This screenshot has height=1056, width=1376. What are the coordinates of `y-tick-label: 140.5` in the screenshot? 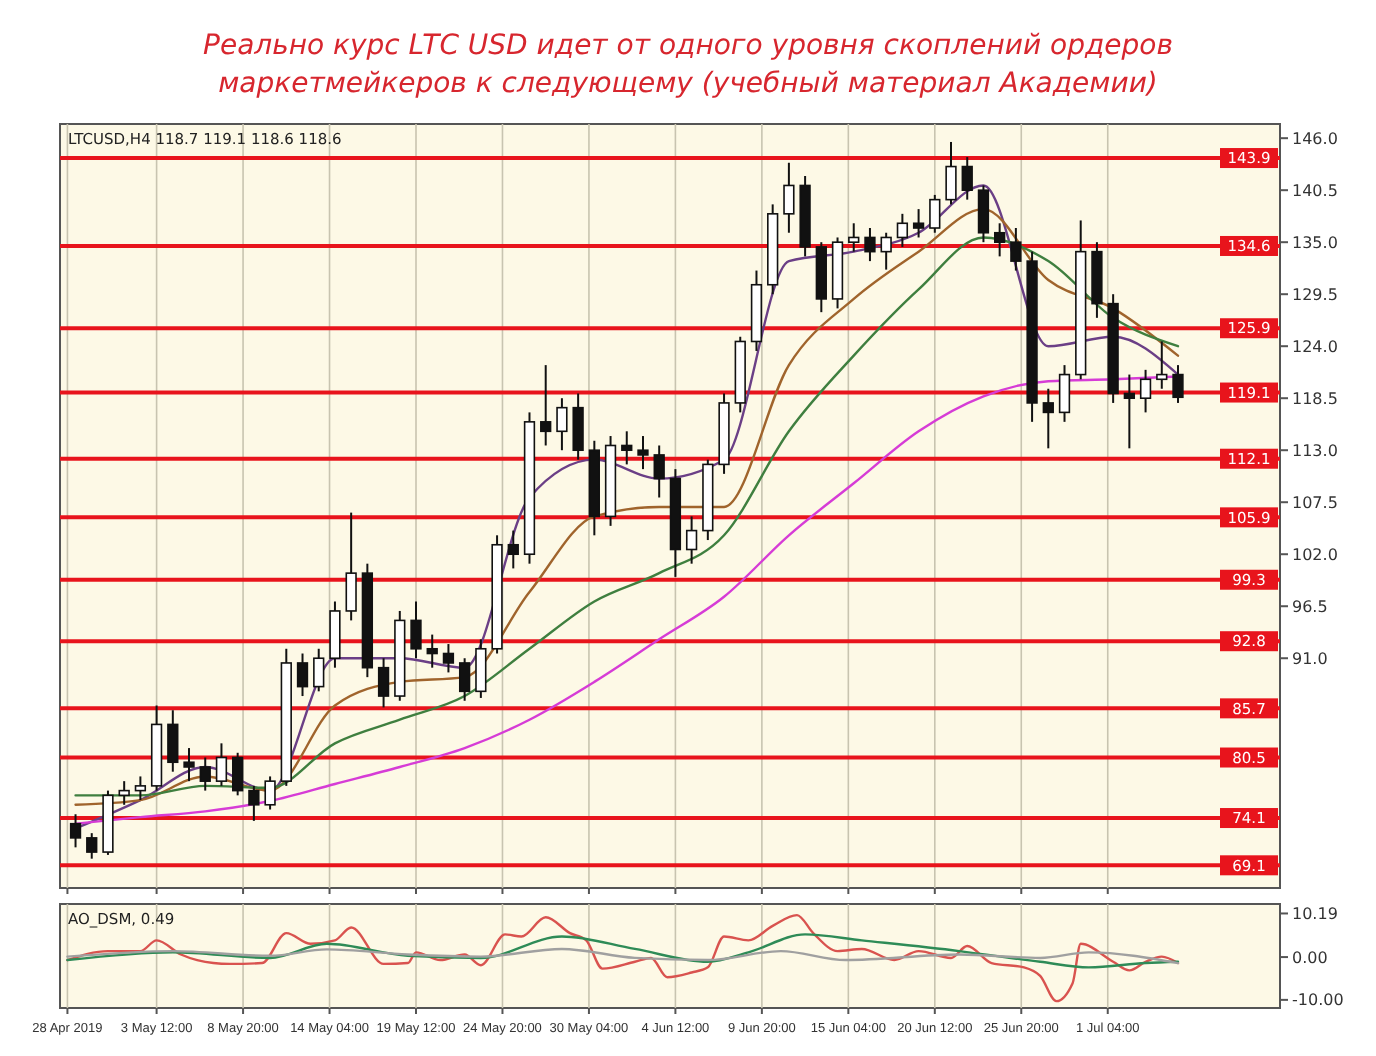 It's located at (1315, 190).